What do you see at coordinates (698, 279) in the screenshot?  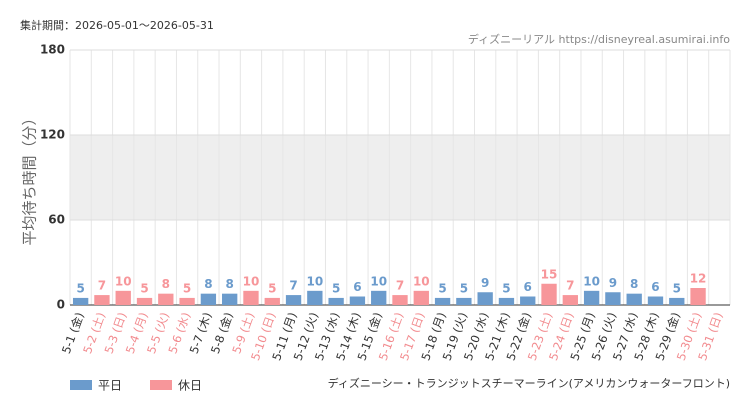 I see `value-label: 12` at bounding box center [698, 279].